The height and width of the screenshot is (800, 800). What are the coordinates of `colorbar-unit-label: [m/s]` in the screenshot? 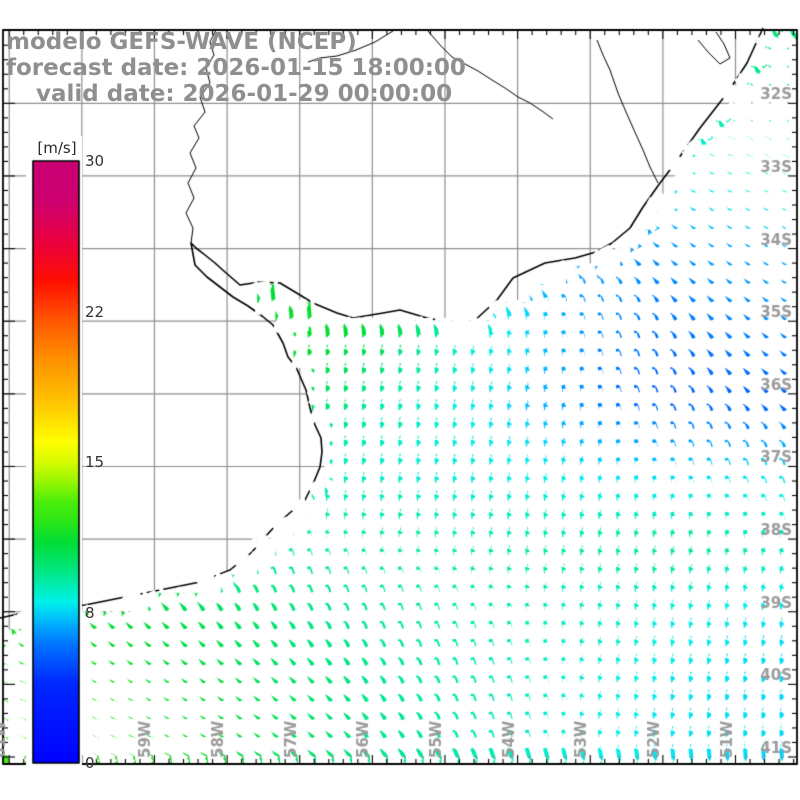 It's located at (57, 148).